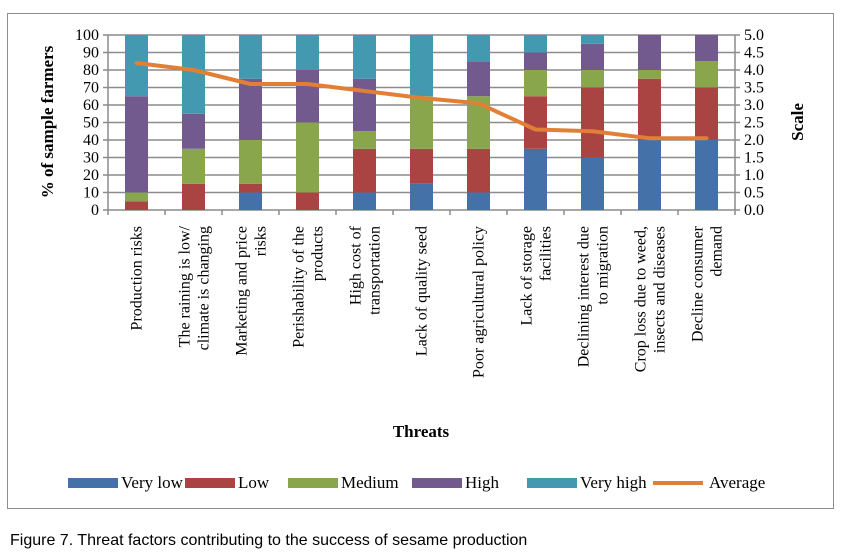  I want to click on y2-tick-label: 5.0, so click(754, 35).